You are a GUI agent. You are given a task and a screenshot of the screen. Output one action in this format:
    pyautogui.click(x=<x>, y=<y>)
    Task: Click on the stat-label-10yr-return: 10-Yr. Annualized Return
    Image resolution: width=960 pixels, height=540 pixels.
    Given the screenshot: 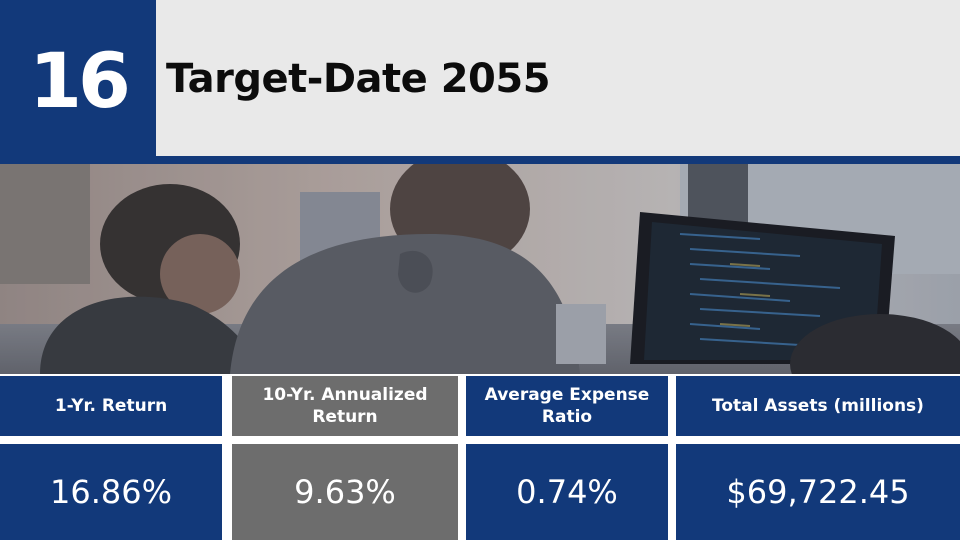 What is the action you would take?
    pyautogui.click(x=345, y=406)
    